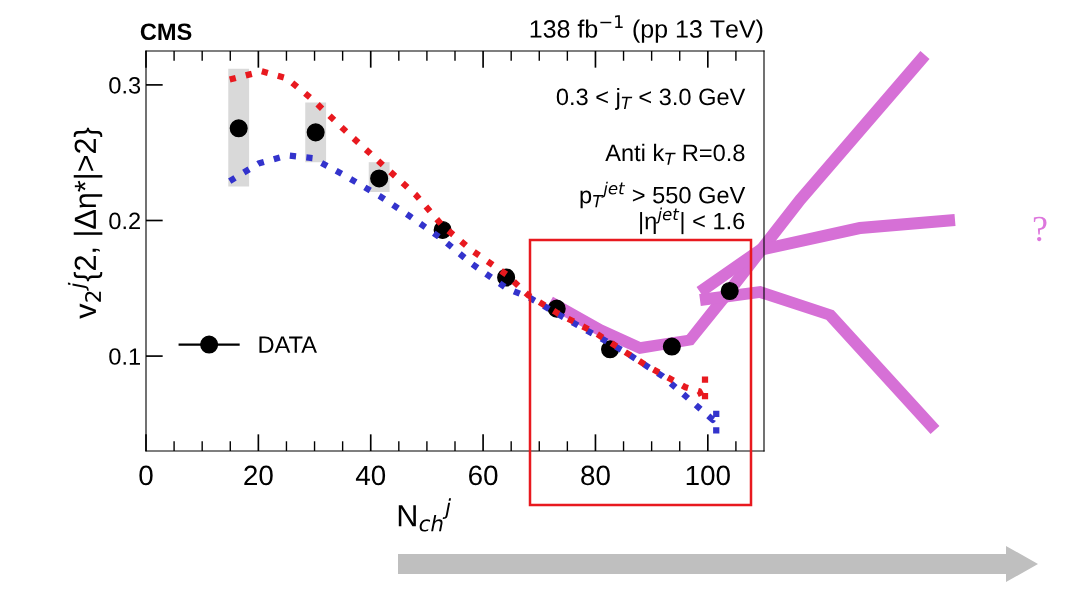 The height and width of the screenshot is (589, 1076). I want to click on annotation: |η$^{jet}$| < 1.6, so click(692, 221).